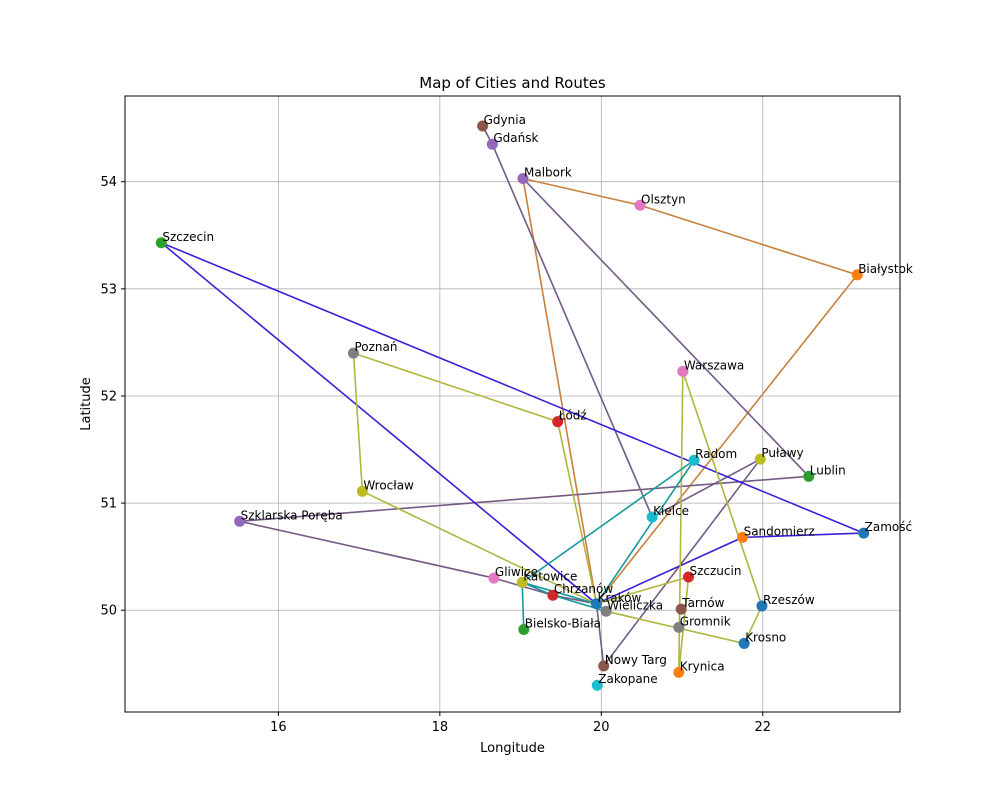  Describe the element at coordinates (292, 515) in the screenshot. I see `city-label: Szklarska Poręba` at that location.